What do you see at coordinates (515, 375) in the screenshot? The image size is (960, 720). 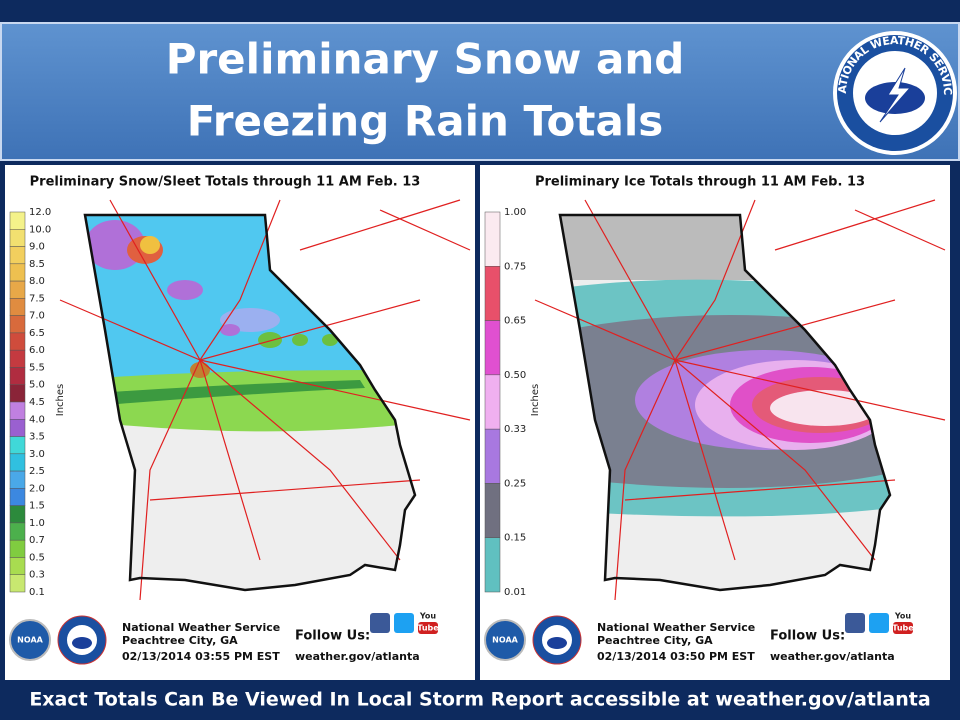 I see `legend-label: 0.50` at bounding box center [515, 375].